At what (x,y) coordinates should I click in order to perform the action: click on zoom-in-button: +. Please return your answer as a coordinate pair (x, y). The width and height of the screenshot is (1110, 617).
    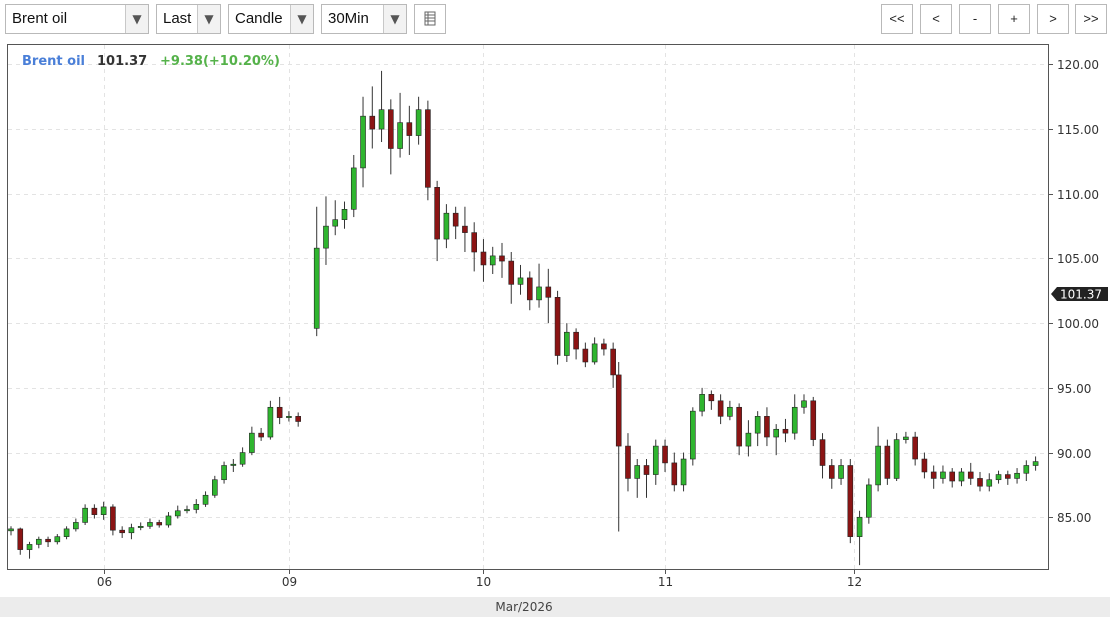
    Looking at the image, I should click on (1014, 19).